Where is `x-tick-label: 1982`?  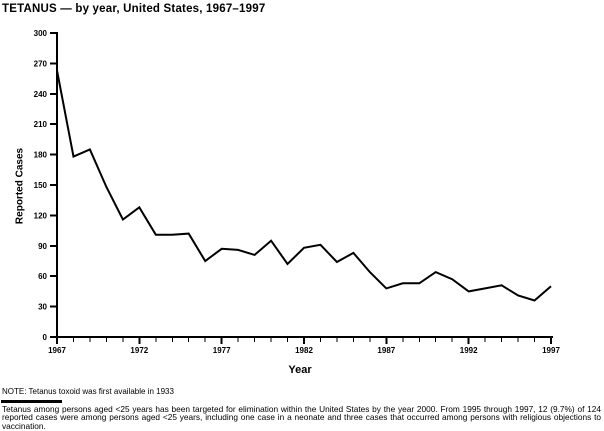 x-tick-label: 1982 is located at coordinates (304, 350).